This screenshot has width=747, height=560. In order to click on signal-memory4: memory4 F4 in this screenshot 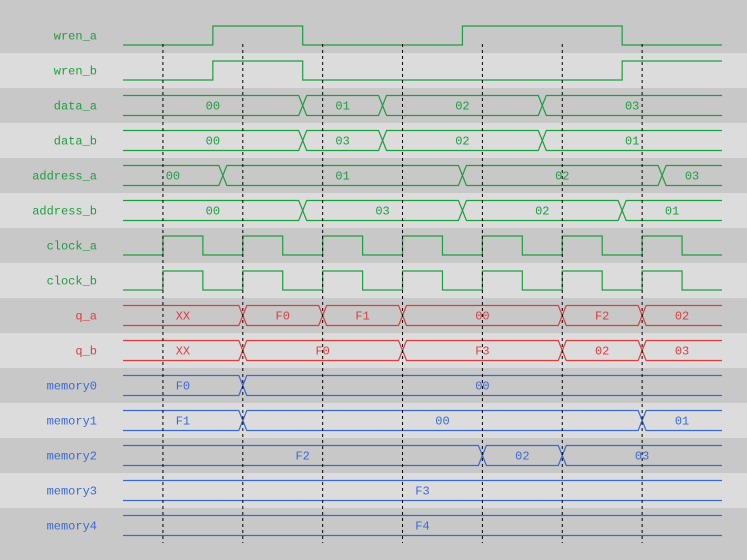, I will do `click(384, 525)`.